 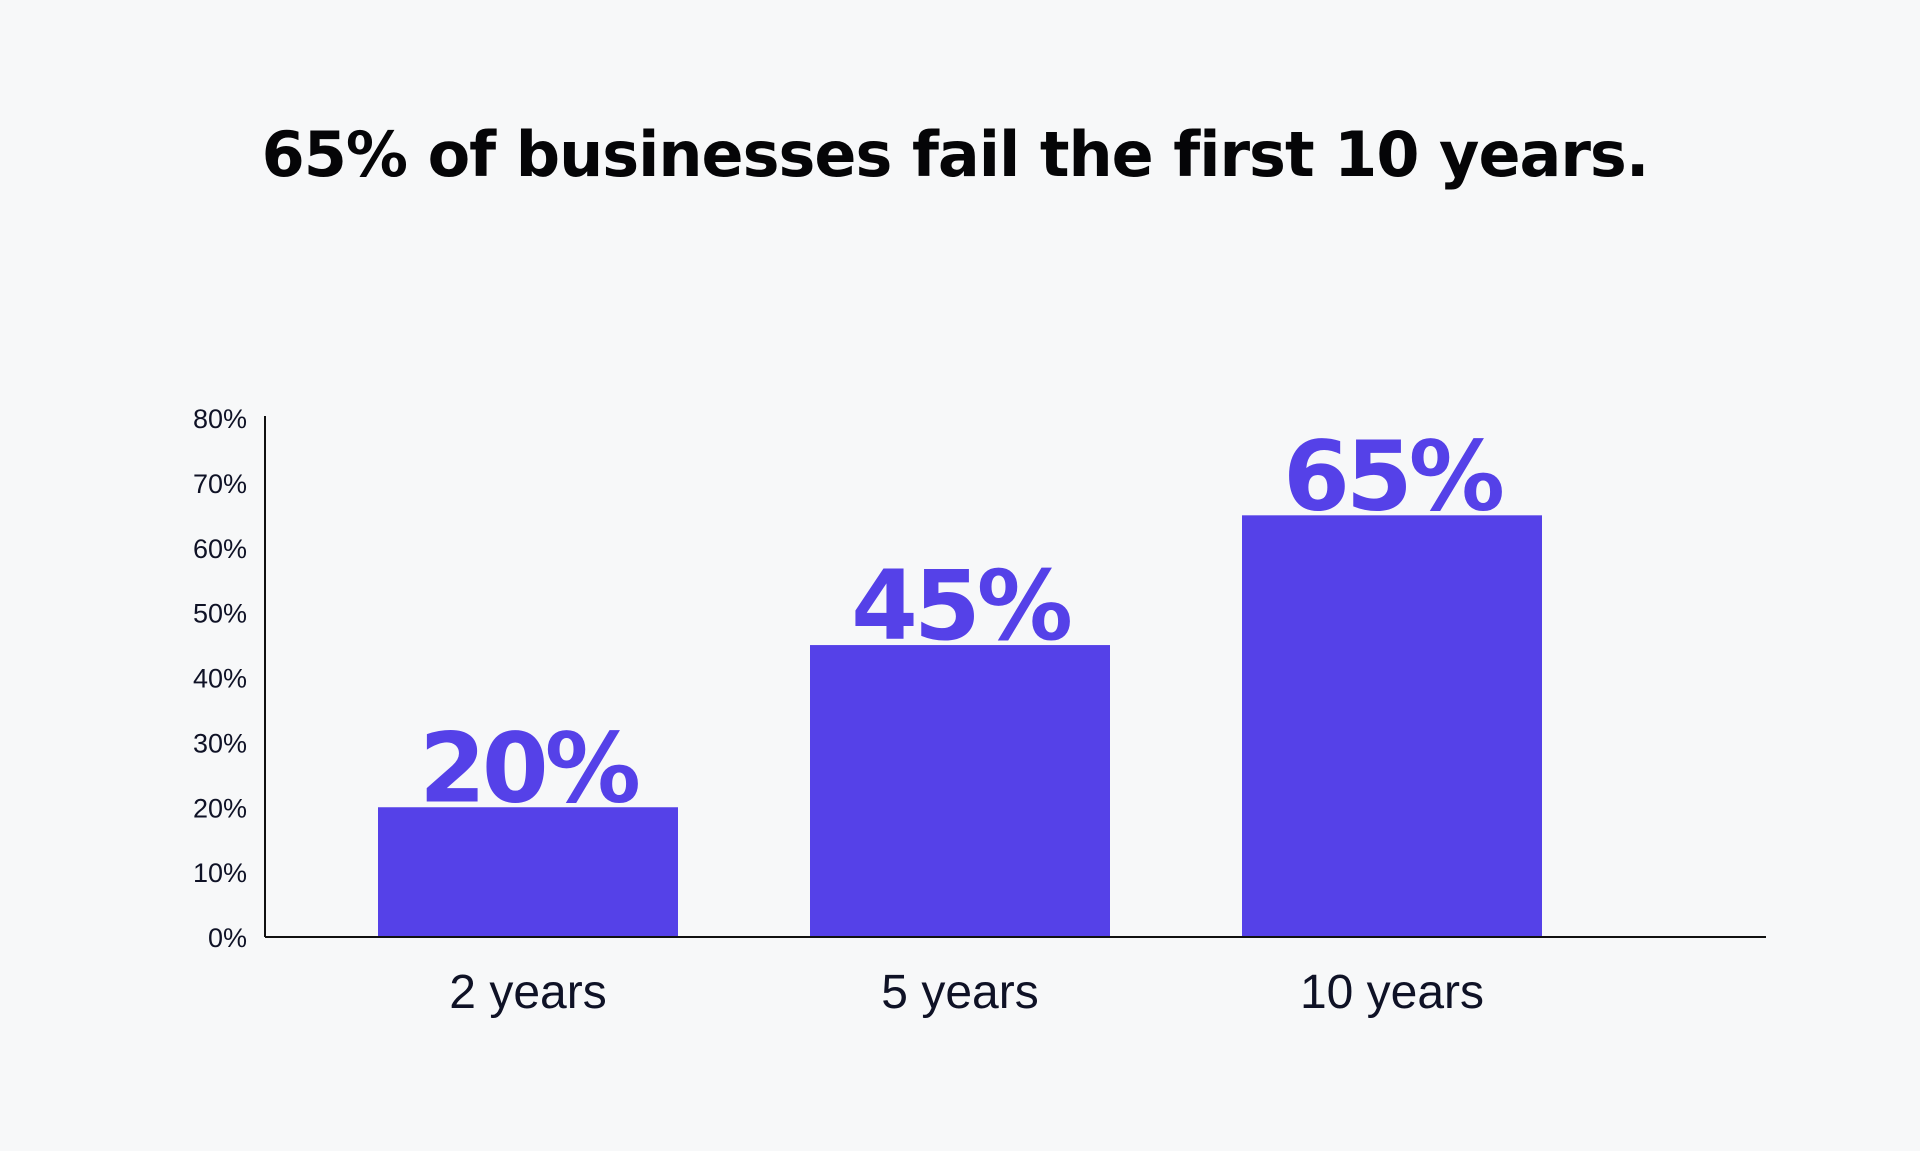 I want to click on y-tick-label: 50%, so click(x=220, y=614).